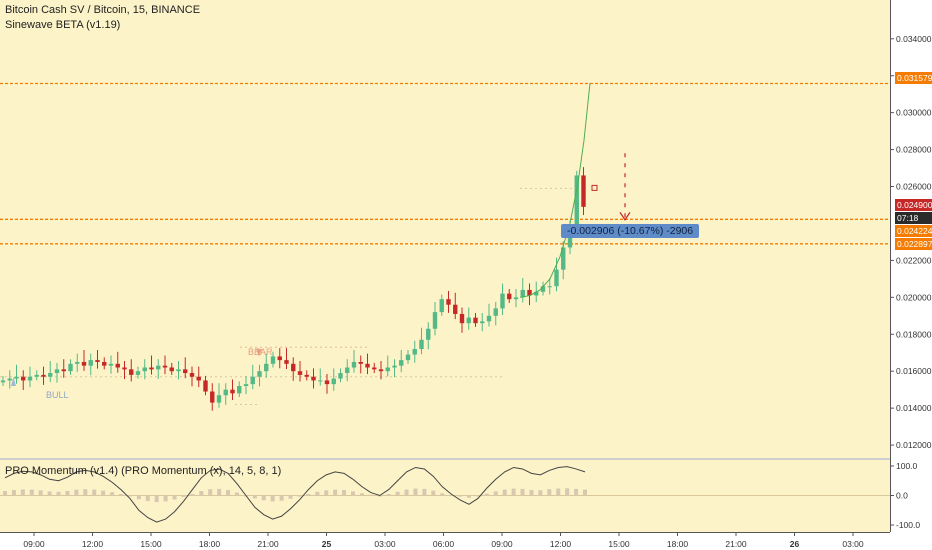  I want to click on resistance-price-tag: 0.031579, so click(913, 78).